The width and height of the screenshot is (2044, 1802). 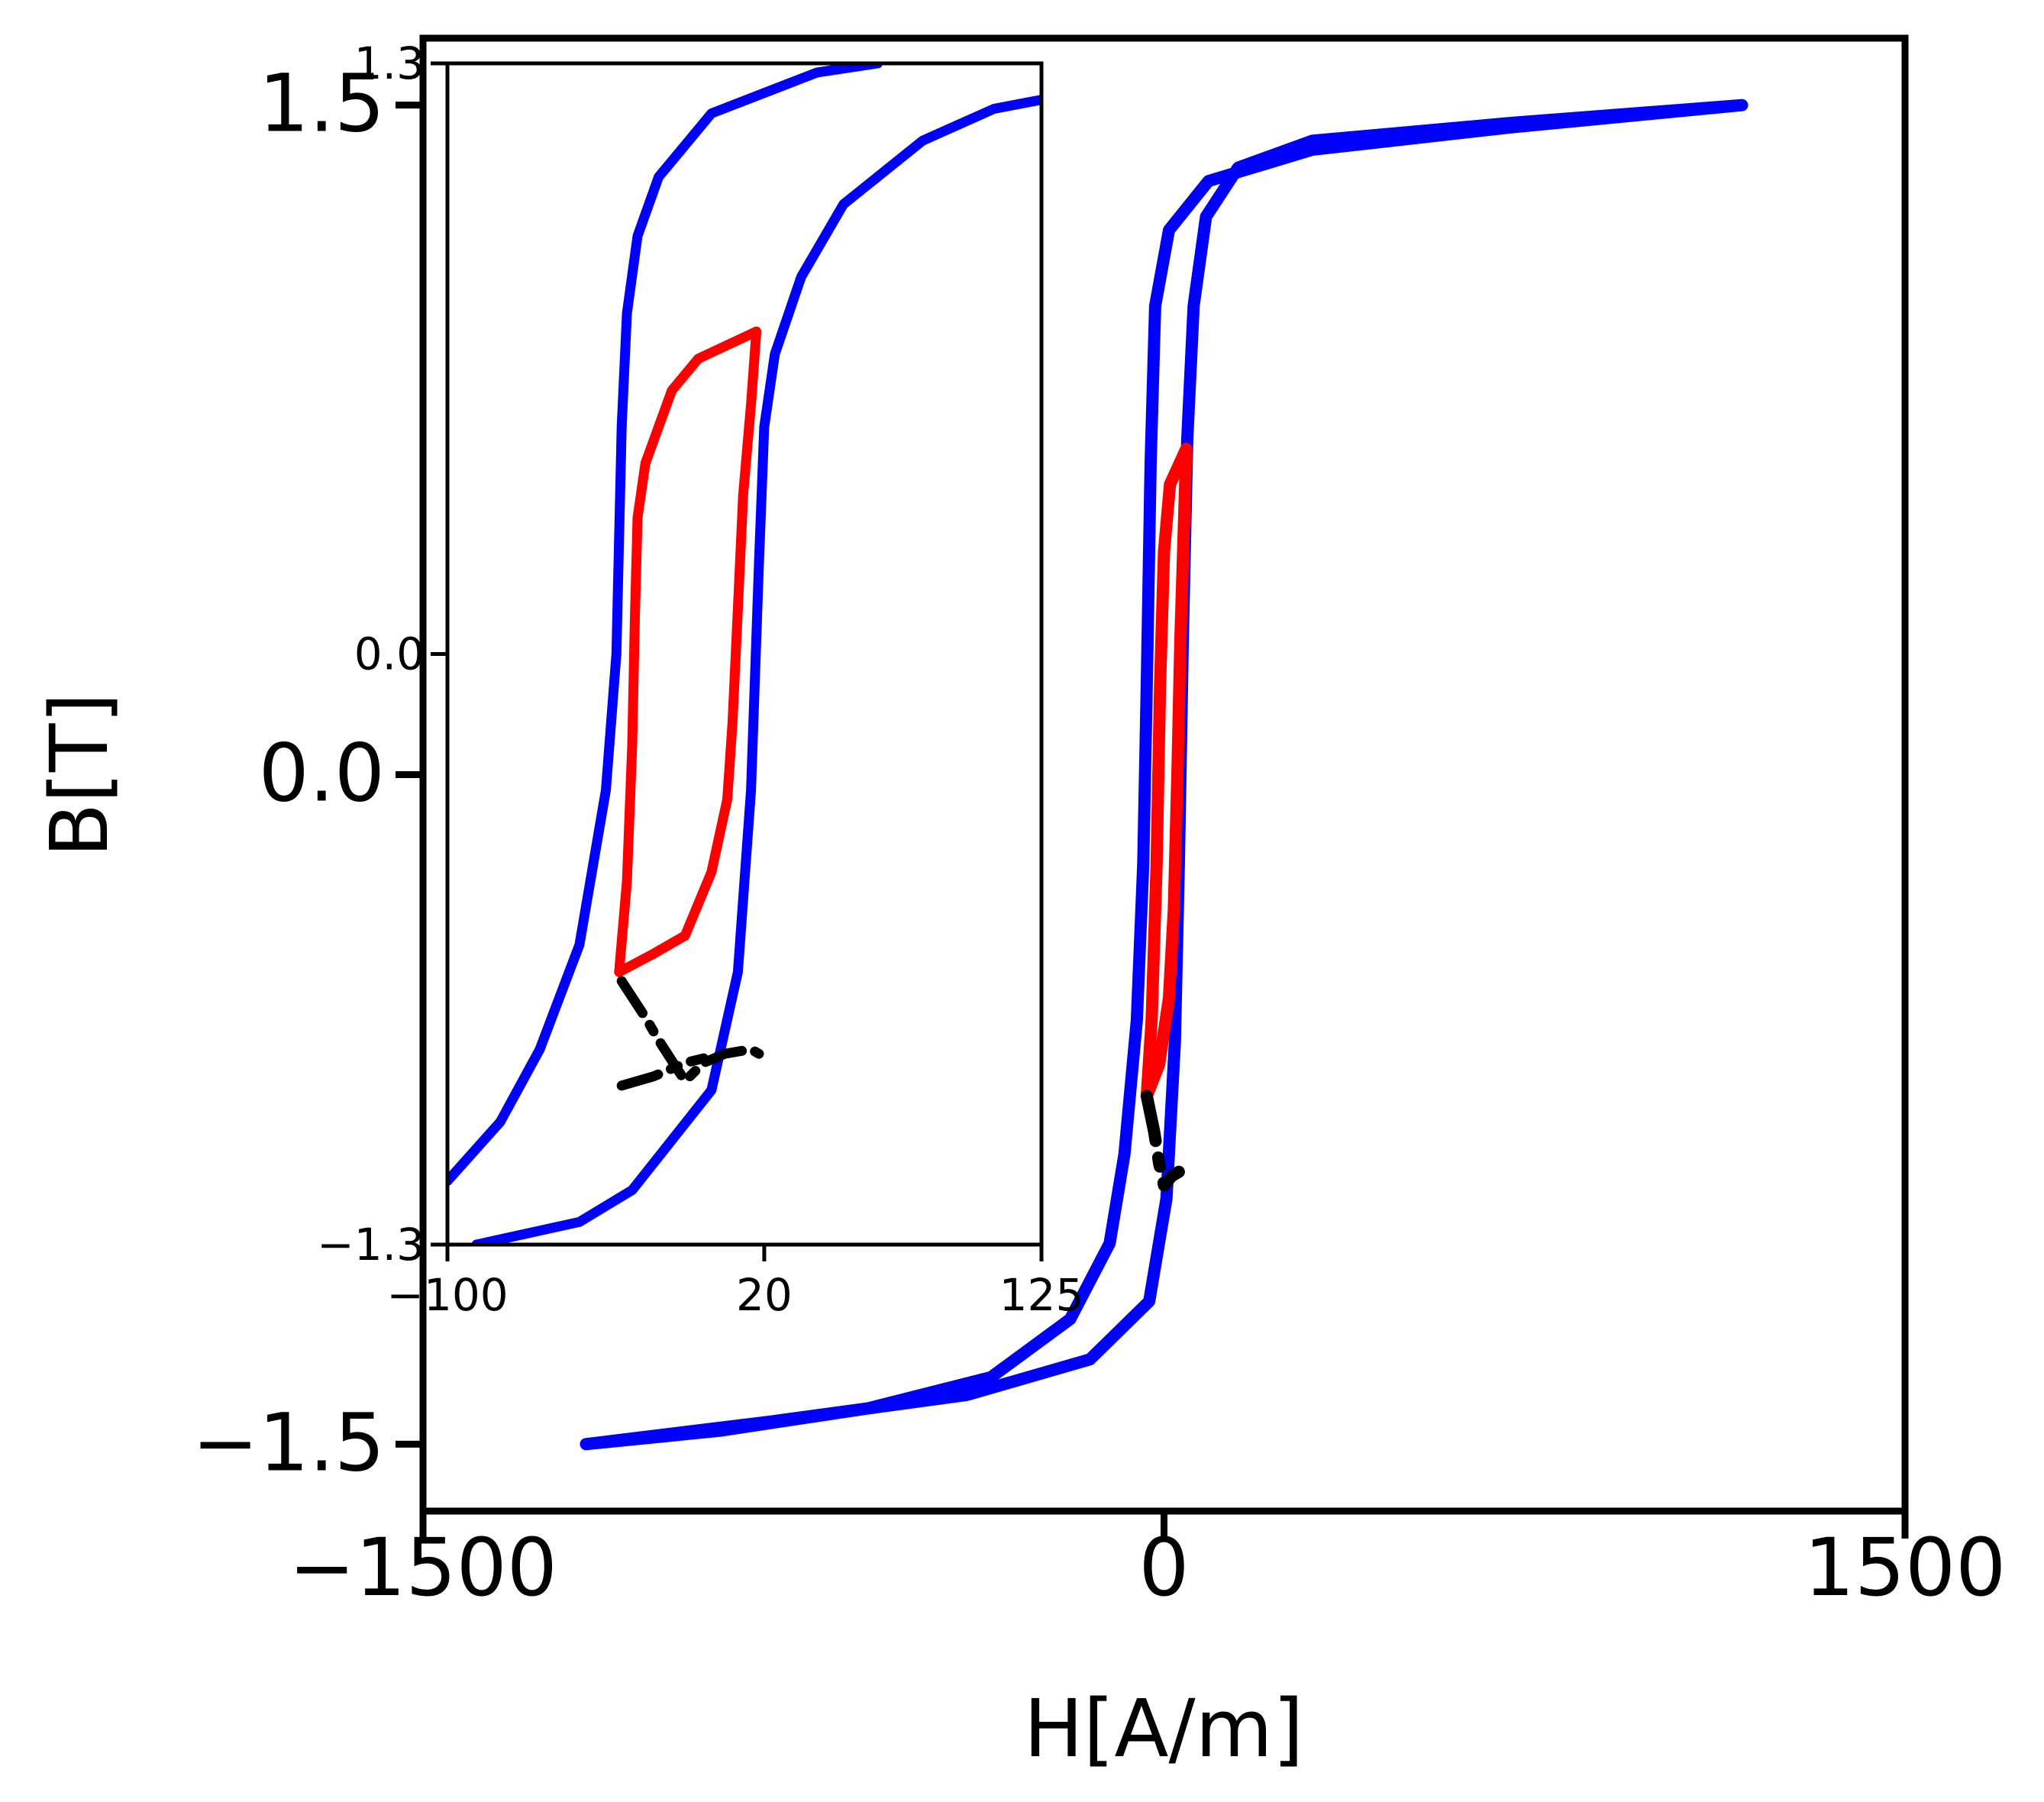 What do you see at coordinates (79, 775) in the screenshot?
I see `y-axis-title: B[T]` at bounding box center [79, 775].